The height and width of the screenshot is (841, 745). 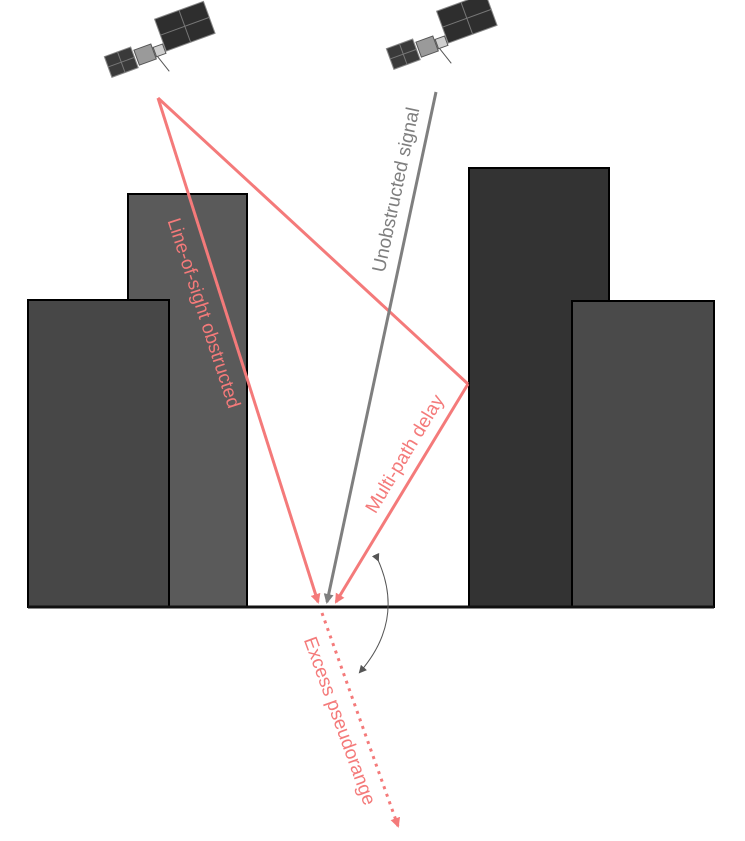 I want to click on building-left-front, so click(x=98, y=453).